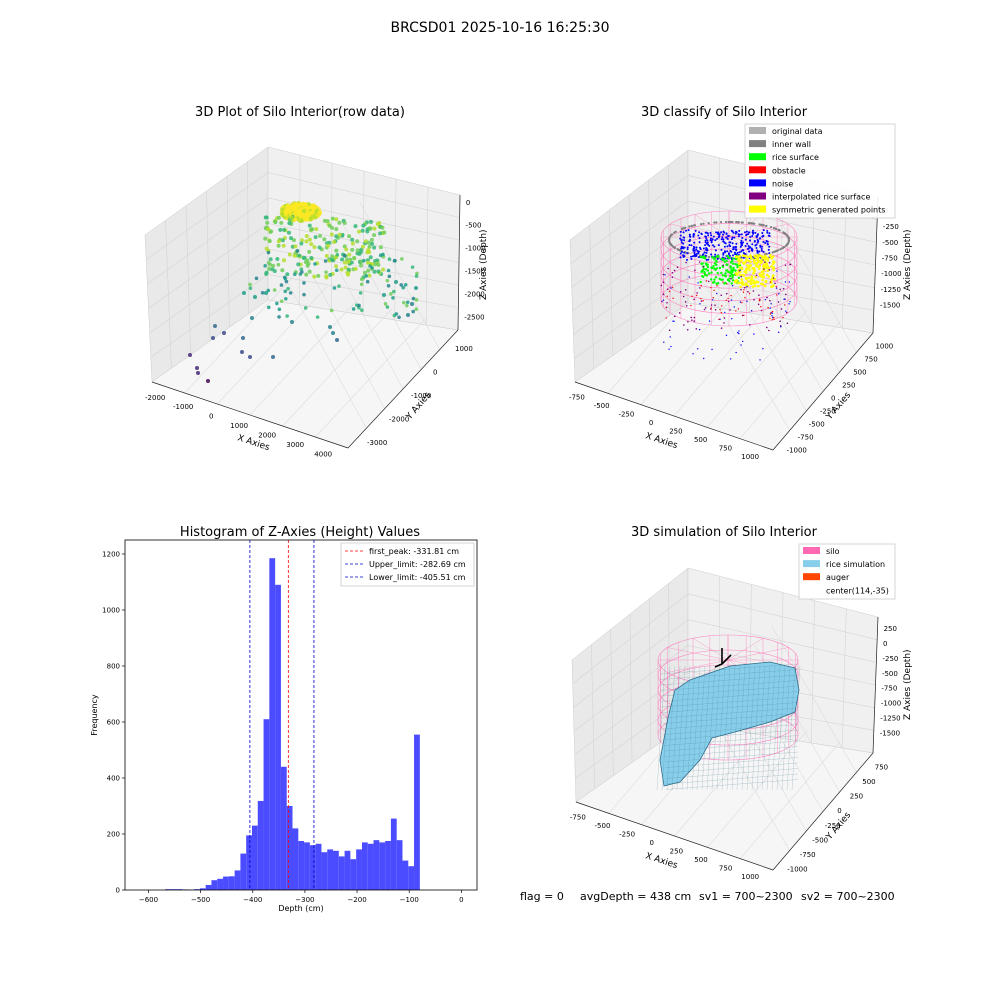 This screenshot has height=1000, width=1000. Describe the element at coordinates (890, 305) in the screenshot. I see `z-tick-label: -1500` at that location.